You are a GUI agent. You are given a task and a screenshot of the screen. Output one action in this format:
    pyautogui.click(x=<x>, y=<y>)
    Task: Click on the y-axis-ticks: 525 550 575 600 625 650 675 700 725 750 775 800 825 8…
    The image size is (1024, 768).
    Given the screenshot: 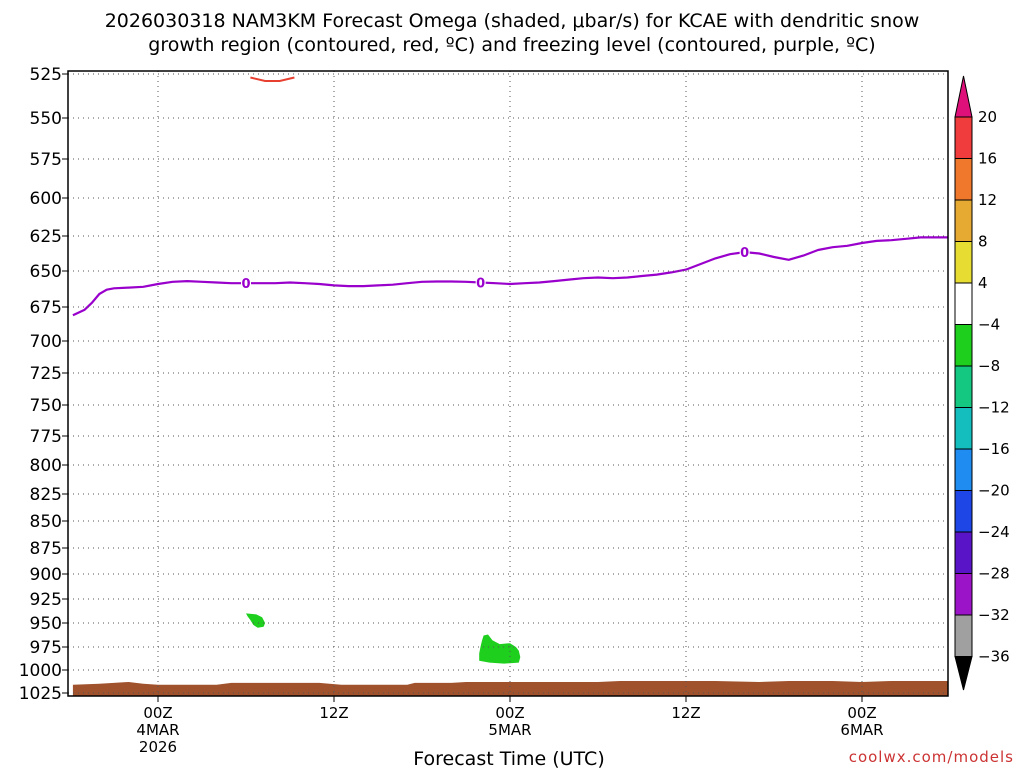 What is the action you would take?
    pyautogui.click(x=43, y=384)
    